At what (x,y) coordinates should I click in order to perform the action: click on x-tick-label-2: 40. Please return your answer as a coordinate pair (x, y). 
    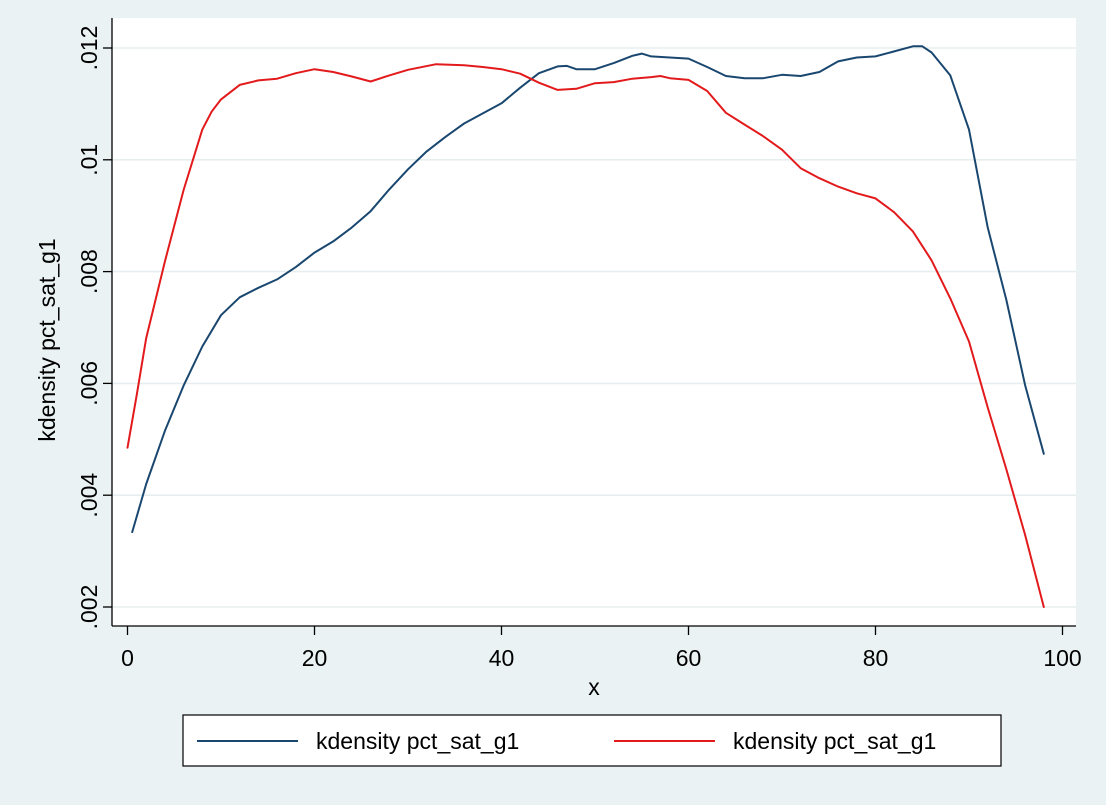
    Looking at the image, I should click on (502, 658).